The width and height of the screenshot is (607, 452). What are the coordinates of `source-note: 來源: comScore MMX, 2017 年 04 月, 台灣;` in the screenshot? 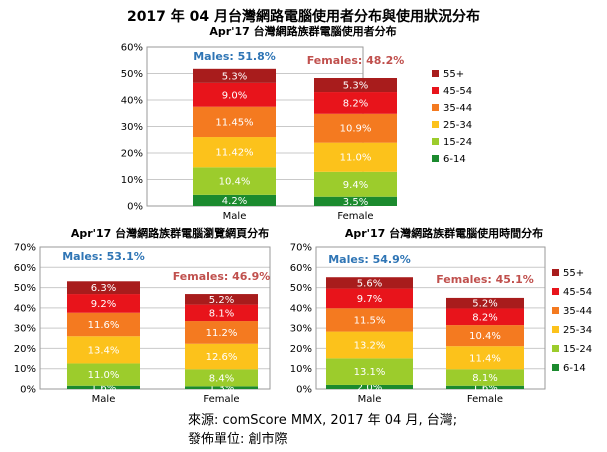 It's located at (323, 420).